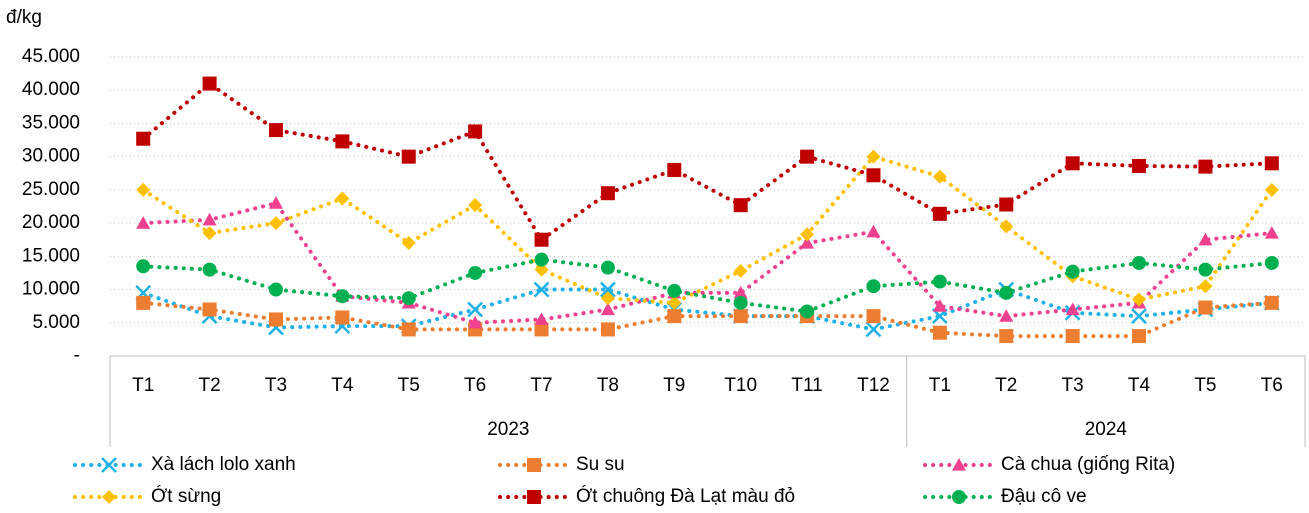  Describe the element at coordinates (24, 17) in the screenshot. I see `y-axis-label: đ/kg` at that location.